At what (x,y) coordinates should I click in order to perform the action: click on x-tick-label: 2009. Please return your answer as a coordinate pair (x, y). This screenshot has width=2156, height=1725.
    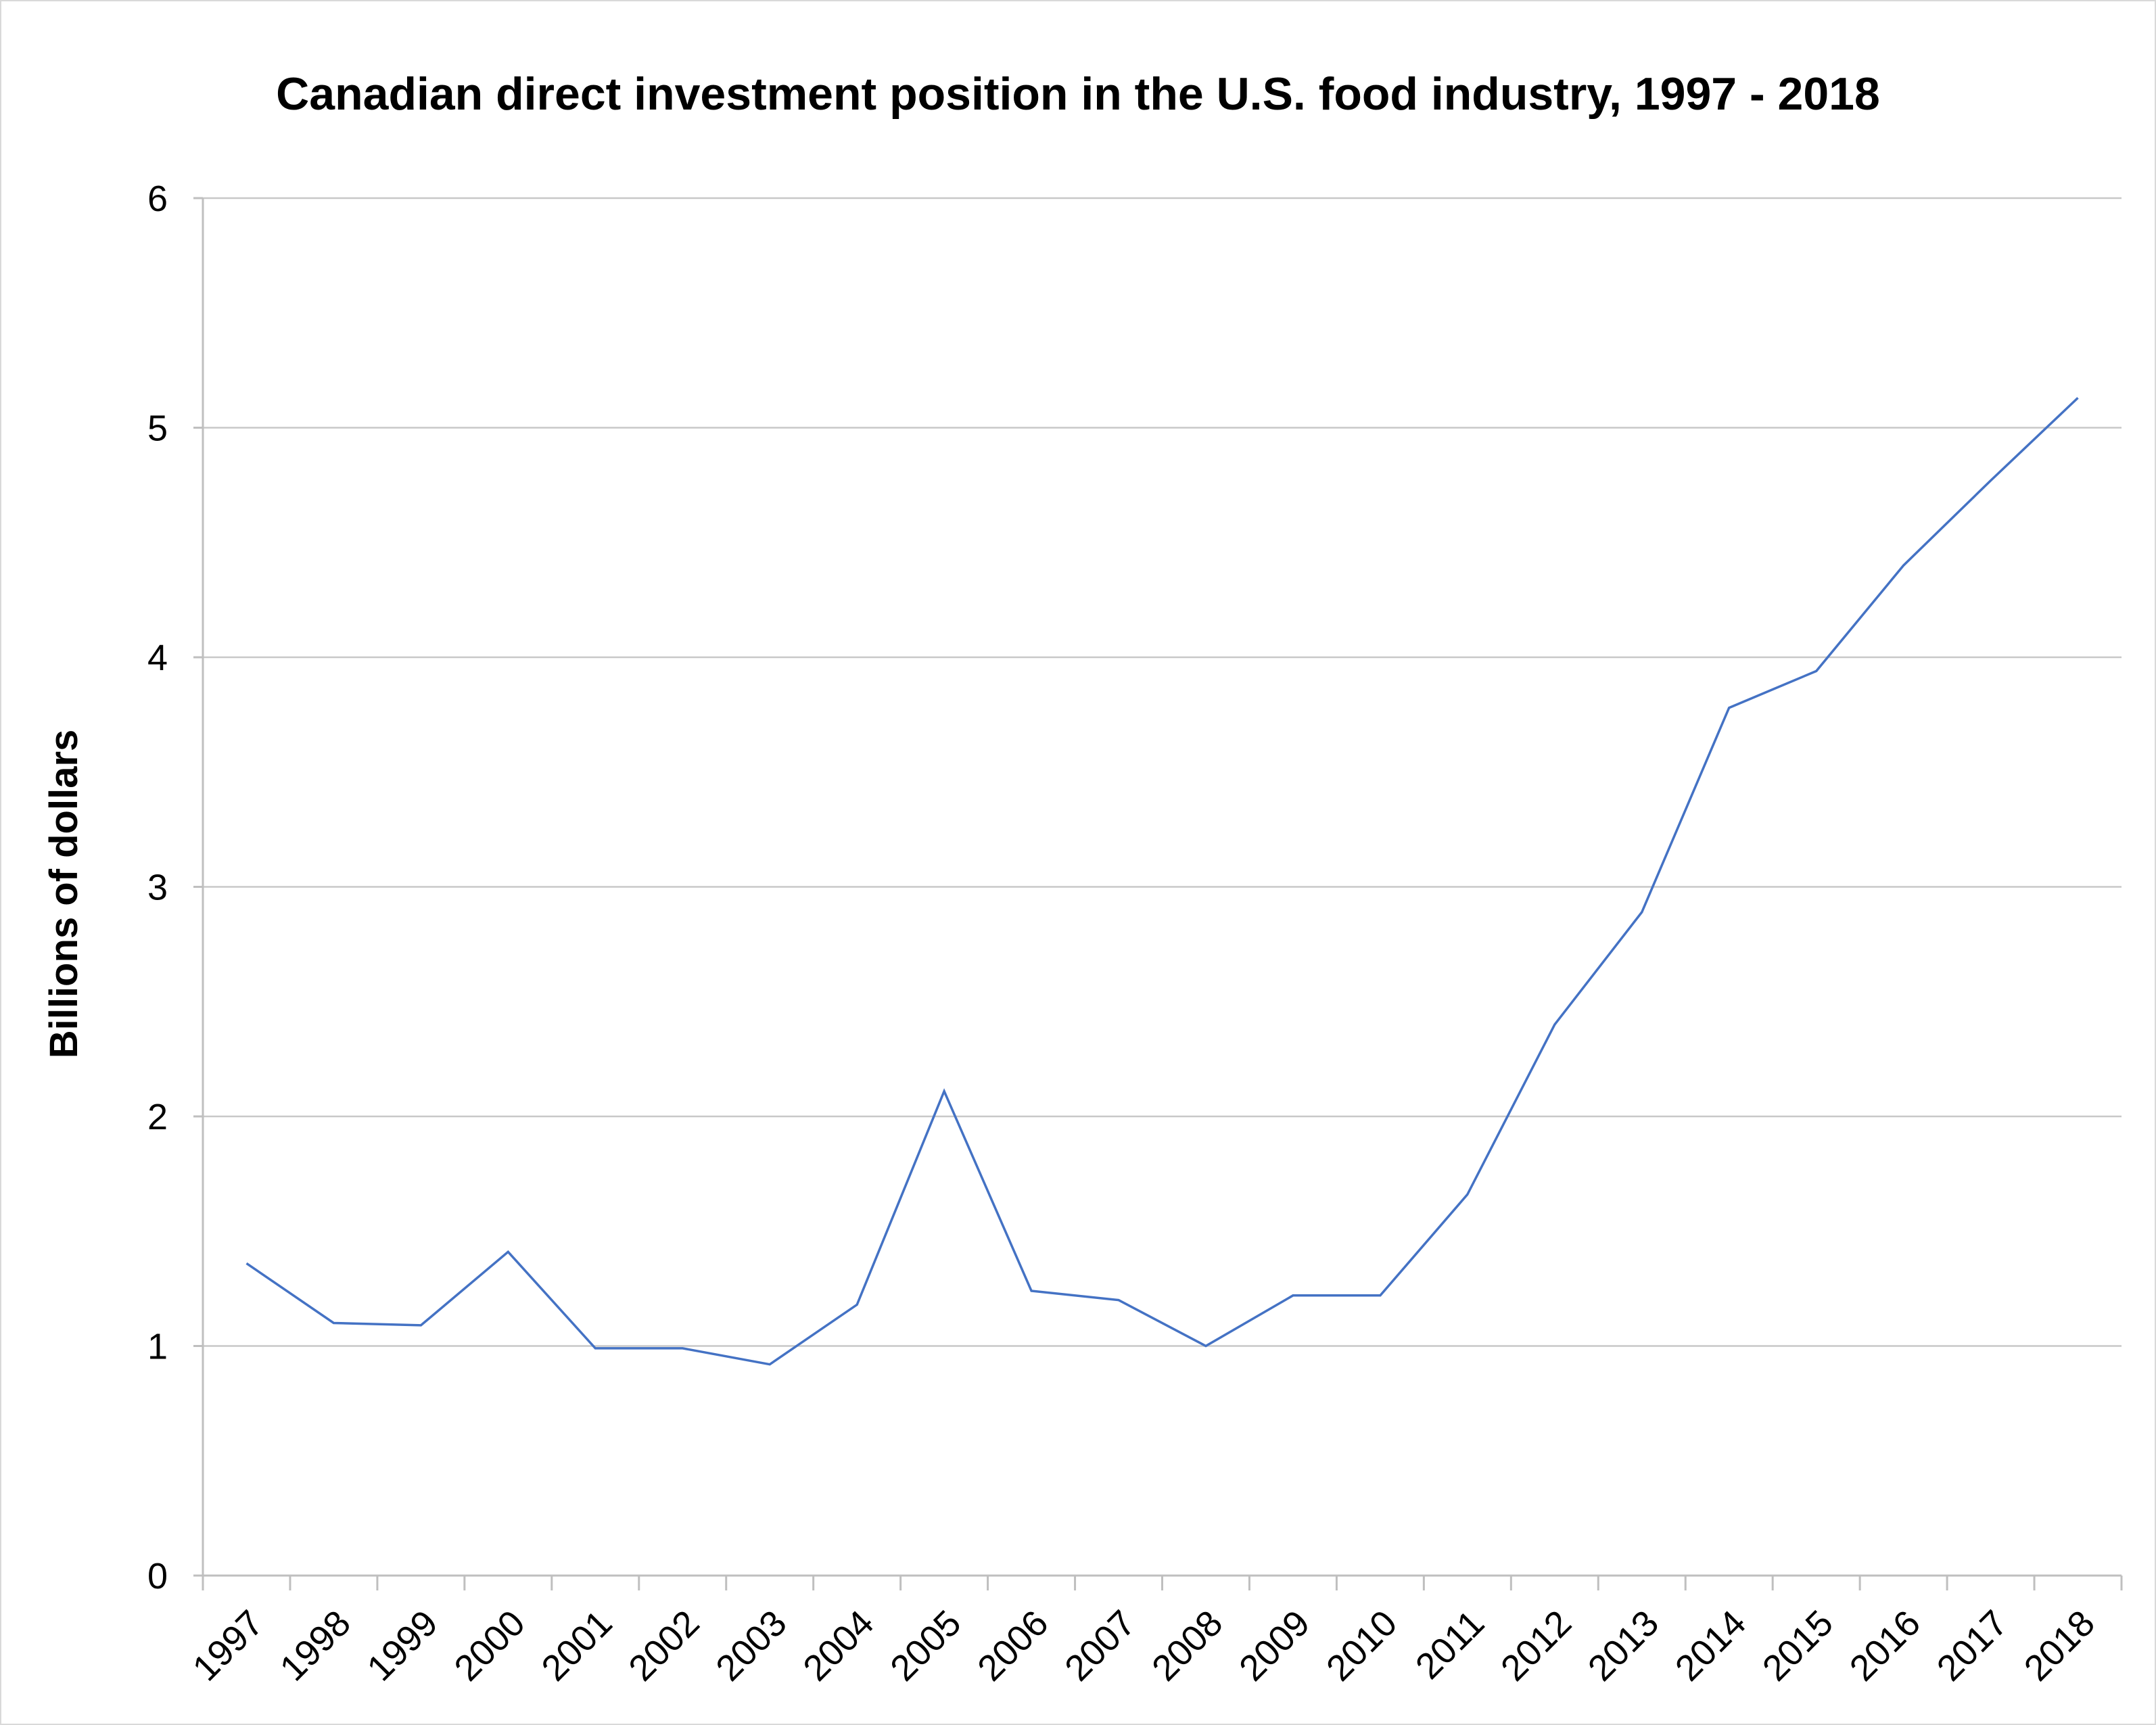
    Looking at the image, I should click on (1274, 1646).